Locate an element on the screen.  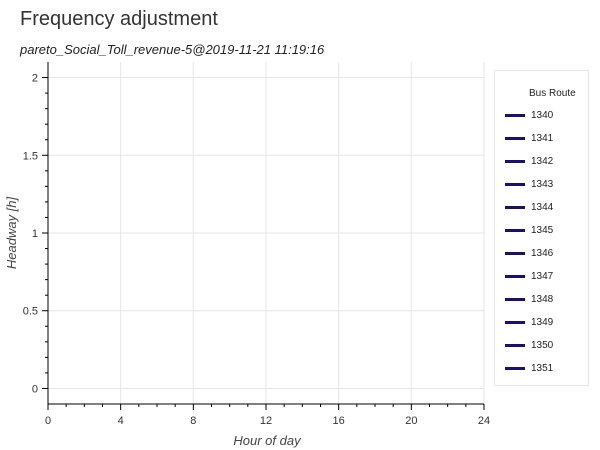
legend-item: 1350 is located at coordinates (529, 345).